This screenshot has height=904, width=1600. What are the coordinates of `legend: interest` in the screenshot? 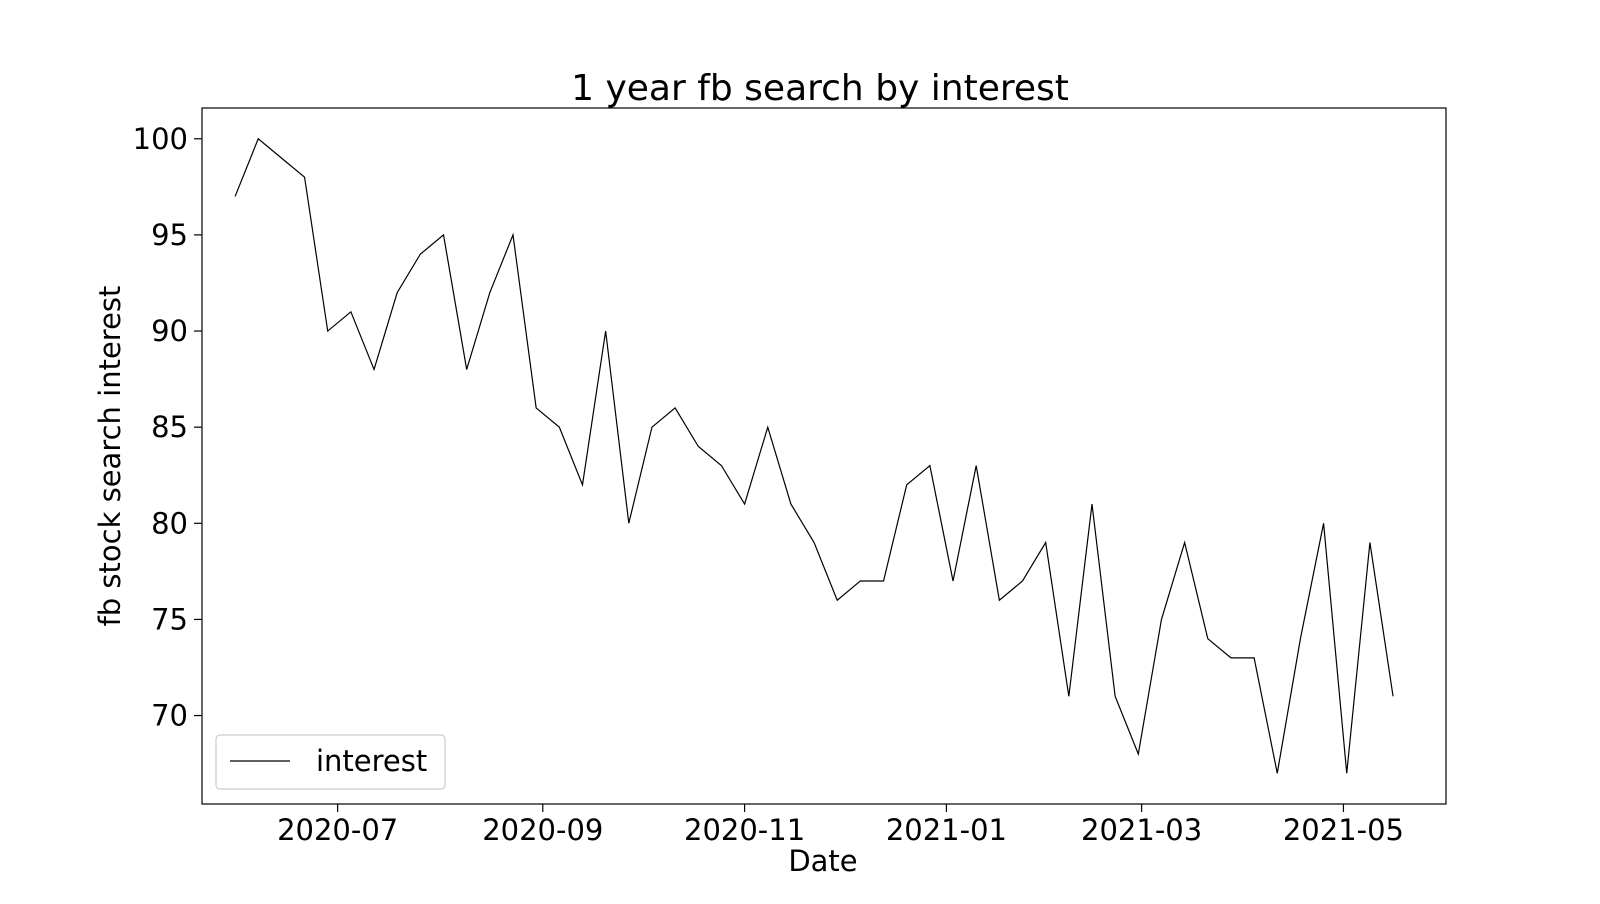 It's located at (330, 762).